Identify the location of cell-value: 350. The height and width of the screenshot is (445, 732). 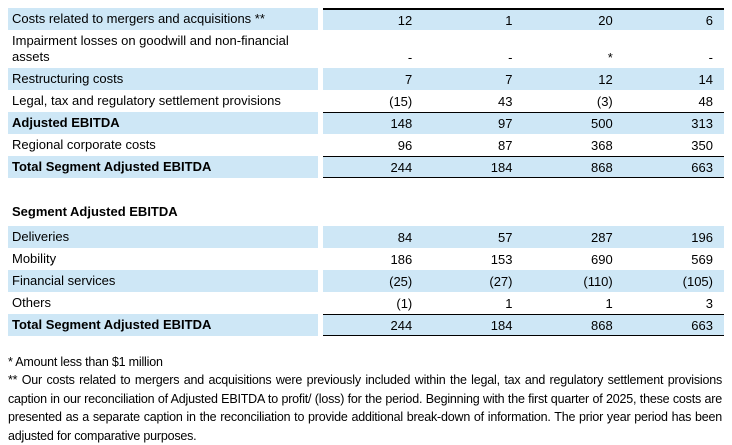
(702, 145).